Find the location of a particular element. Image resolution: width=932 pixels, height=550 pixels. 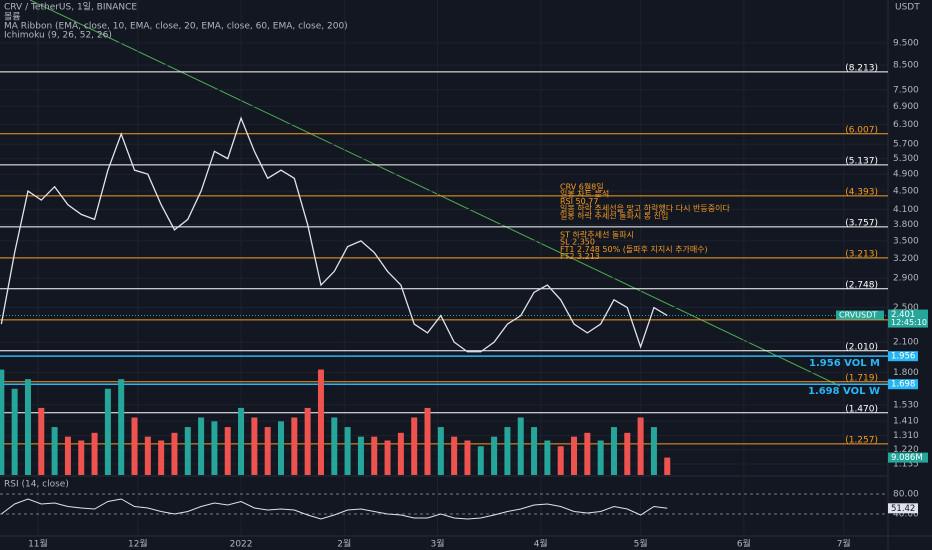

x-tick-label: 11월 is located at coordinates (38, 544).